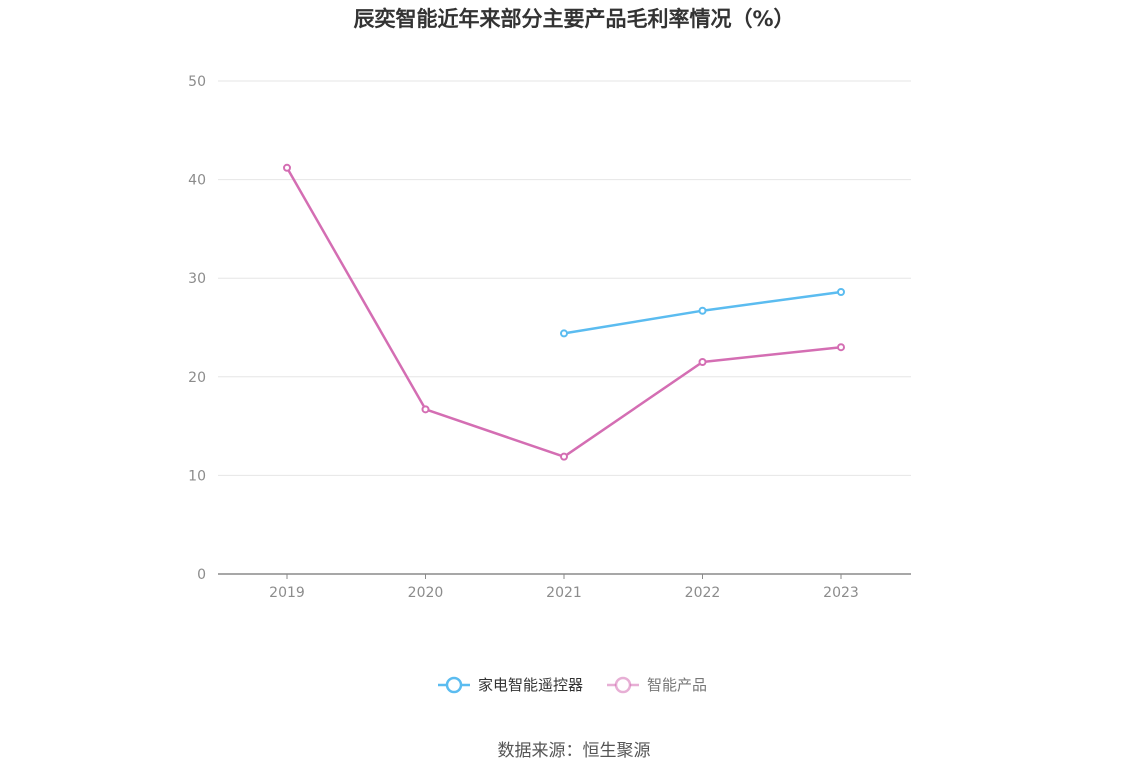 The width and height of the screenshot is (1148, 776). Describe the element at coordinates (677, 685) in the screenshot. I see `legend-label: 智能产品` at that location.